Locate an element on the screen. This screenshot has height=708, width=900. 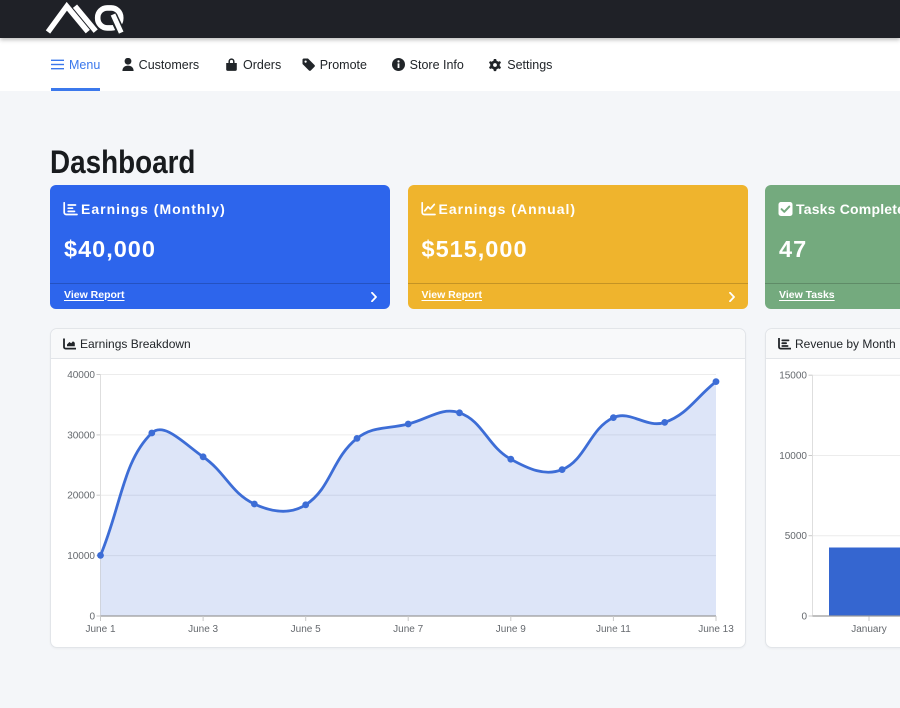
svg-text: 15000 is located at coordinates (793, 376).